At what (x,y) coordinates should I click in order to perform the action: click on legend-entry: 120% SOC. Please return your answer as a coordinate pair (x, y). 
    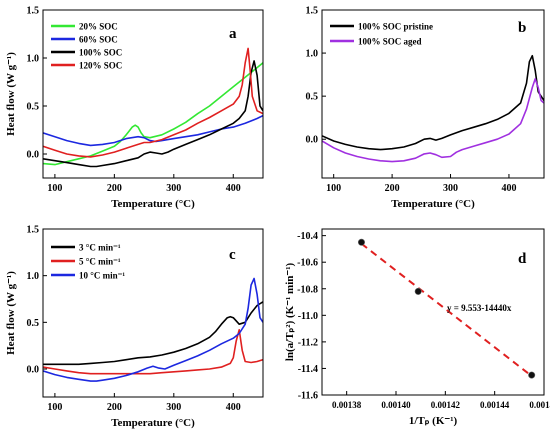
    Looking at the image, I should click on (100, 66).